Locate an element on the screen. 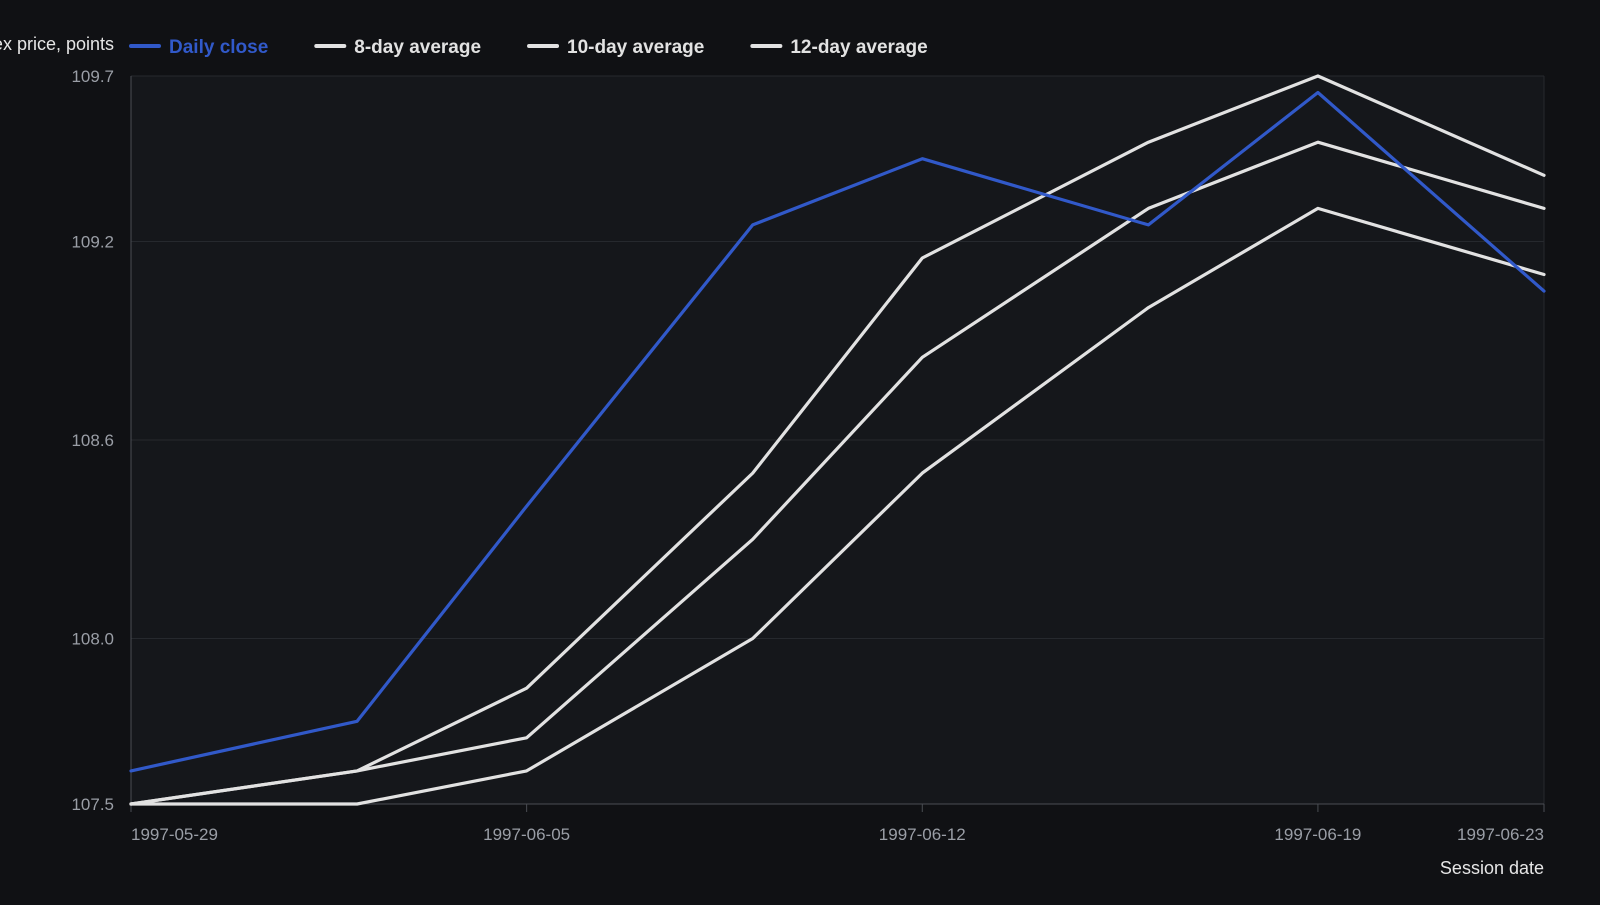  legend-item-daily-close: Daily close is located at coordinates (198, 47).